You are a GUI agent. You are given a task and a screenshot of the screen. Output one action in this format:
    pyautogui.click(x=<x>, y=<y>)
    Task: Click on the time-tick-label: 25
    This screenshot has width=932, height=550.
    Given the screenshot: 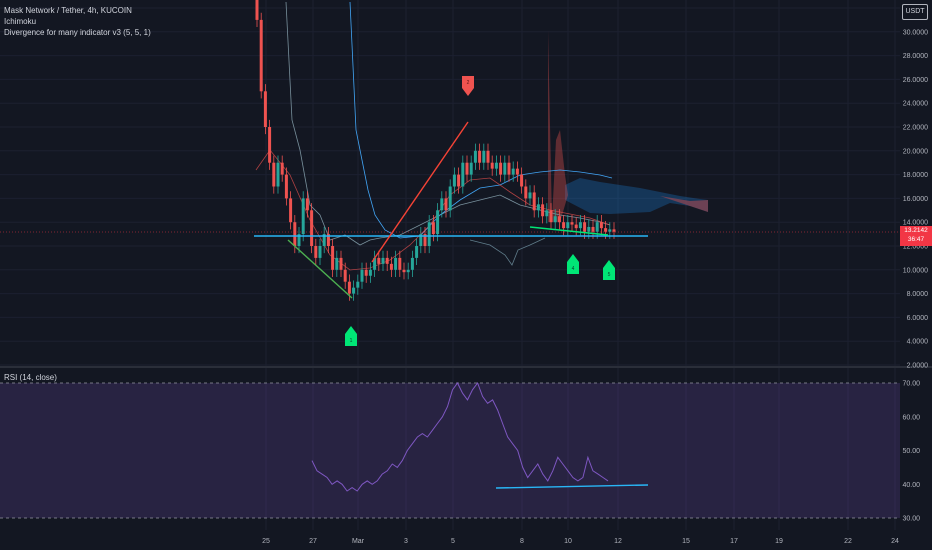 What is the action you would take?
    pyautogui.click(x=266, y=541)
    